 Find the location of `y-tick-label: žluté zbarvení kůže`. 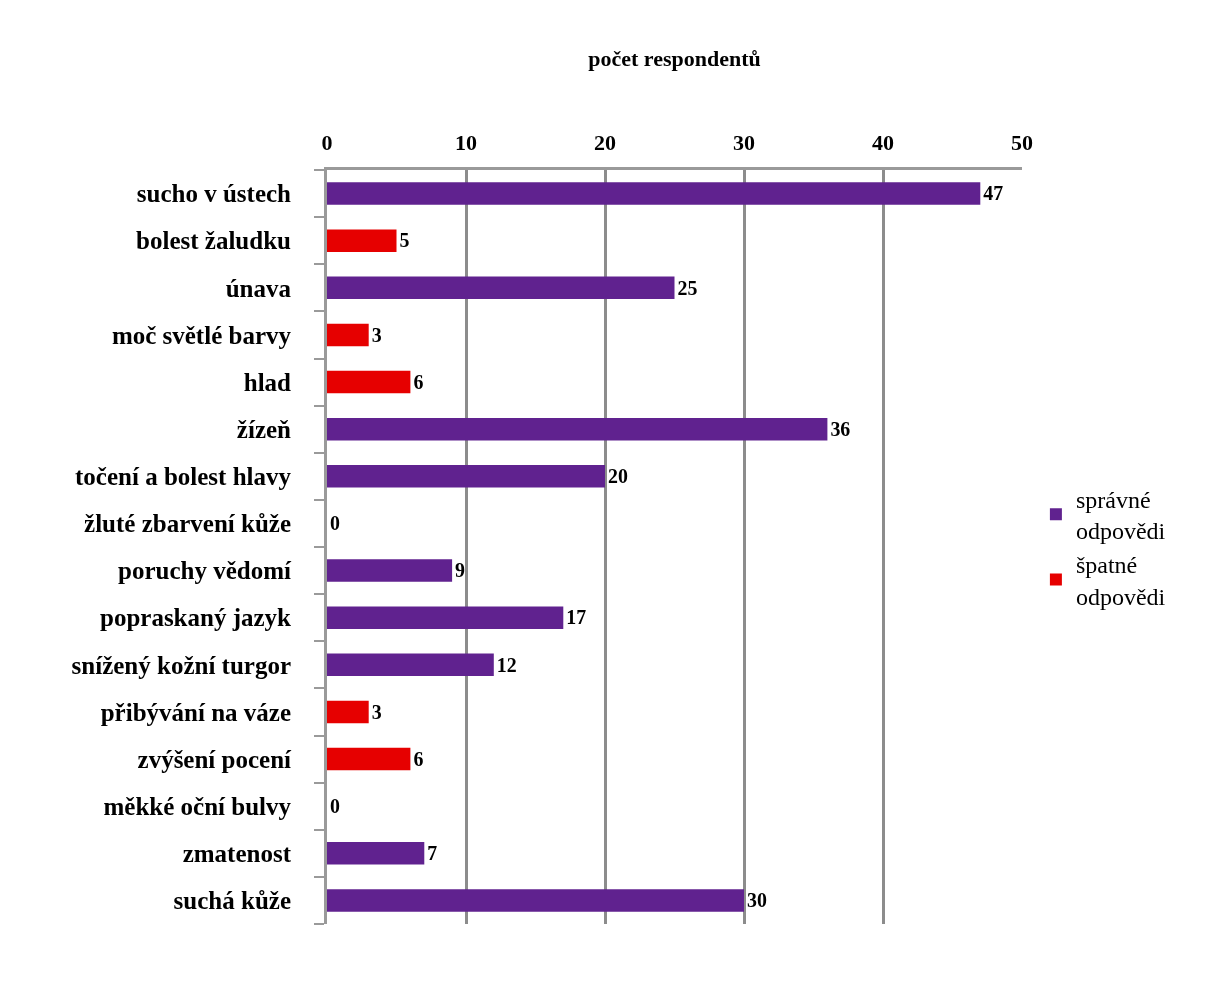

y-tick-label: žluté zbarvení kůže is located at coordinates (187, 524).